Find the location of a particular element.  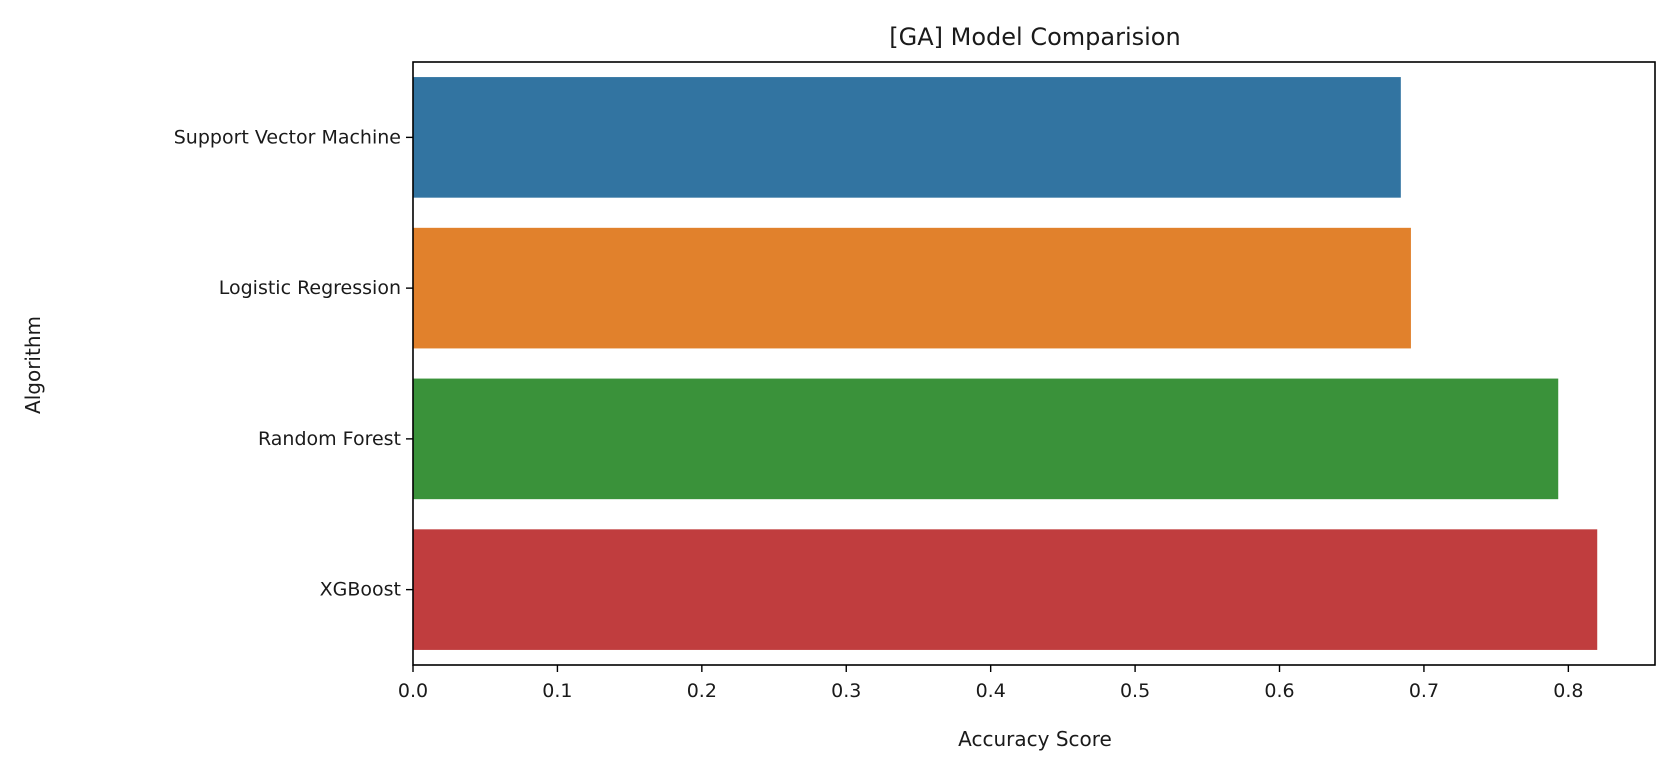

x-tick-label: 0.4 is located at coordinates (991, 691).